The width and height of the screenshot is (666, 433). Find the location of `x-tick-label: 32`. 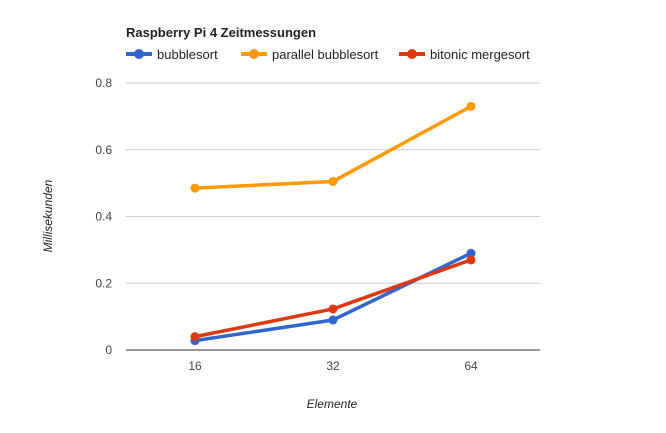

x-tick-label: 32 is located at coordinates (333, 366).